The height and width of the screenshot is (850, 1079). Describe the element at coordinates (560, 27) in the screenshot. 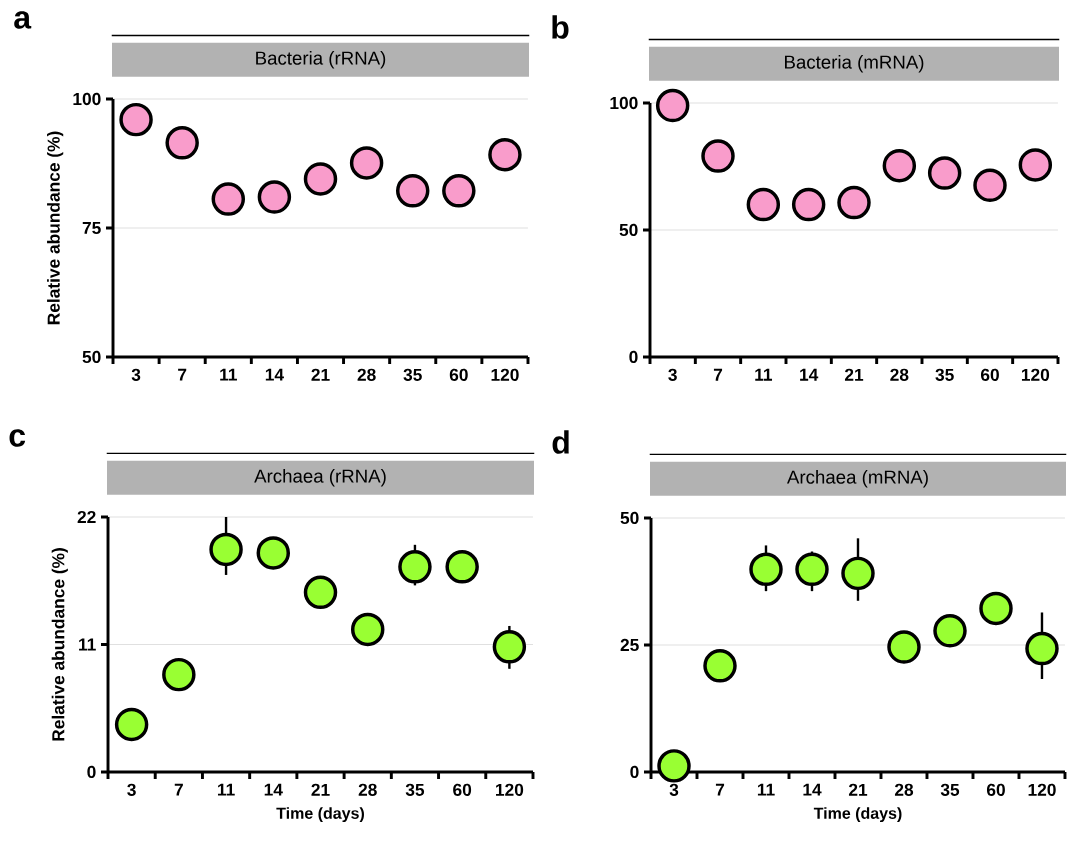

I see `text: b` at that location.